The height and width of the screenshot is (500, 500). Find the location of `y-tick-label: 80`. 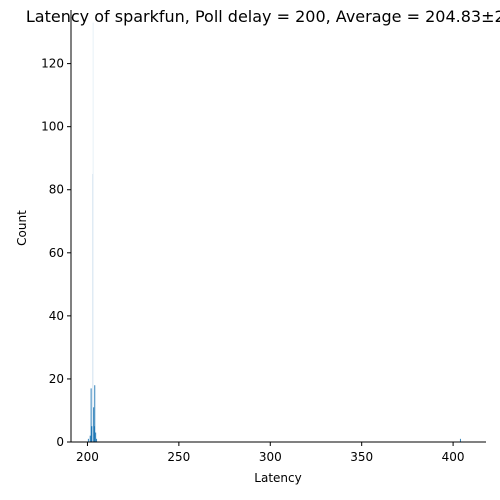

y-tick-label: 80 is located at coordinates (56, 190).